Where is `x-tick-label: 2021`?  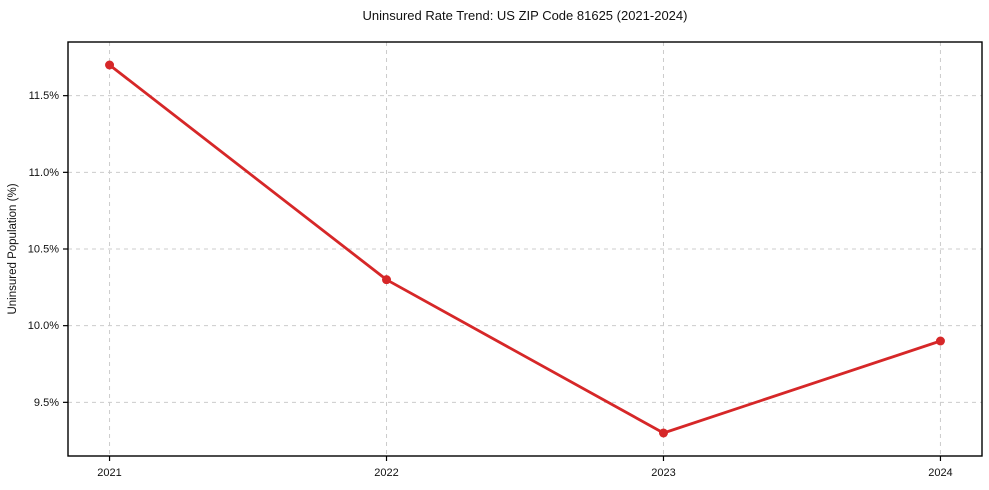 x-tick-label: 2021 is located at coordinates (109, 473).